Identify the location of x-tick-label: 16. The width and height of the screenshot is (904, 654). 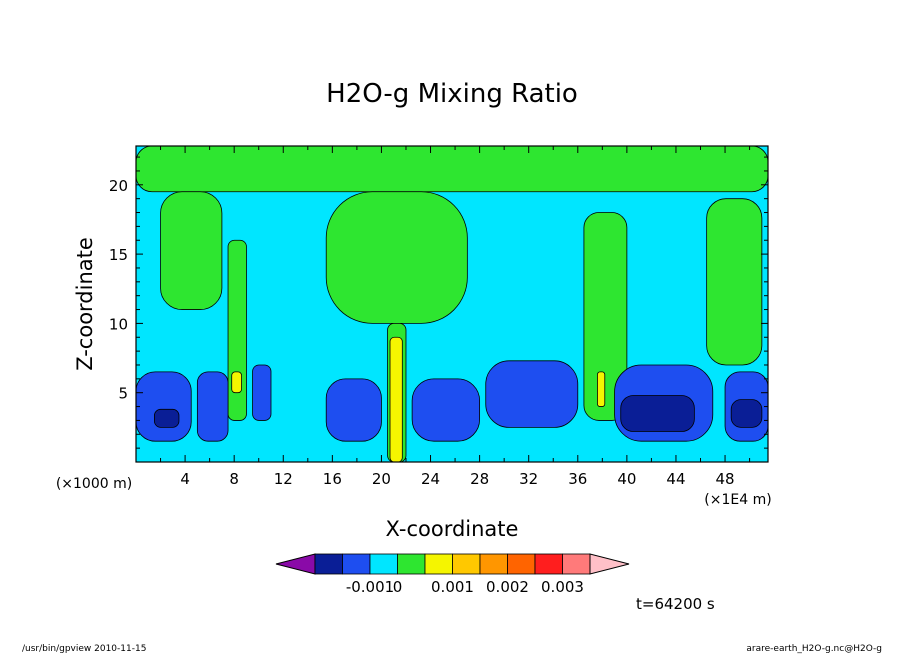
(332, 479).